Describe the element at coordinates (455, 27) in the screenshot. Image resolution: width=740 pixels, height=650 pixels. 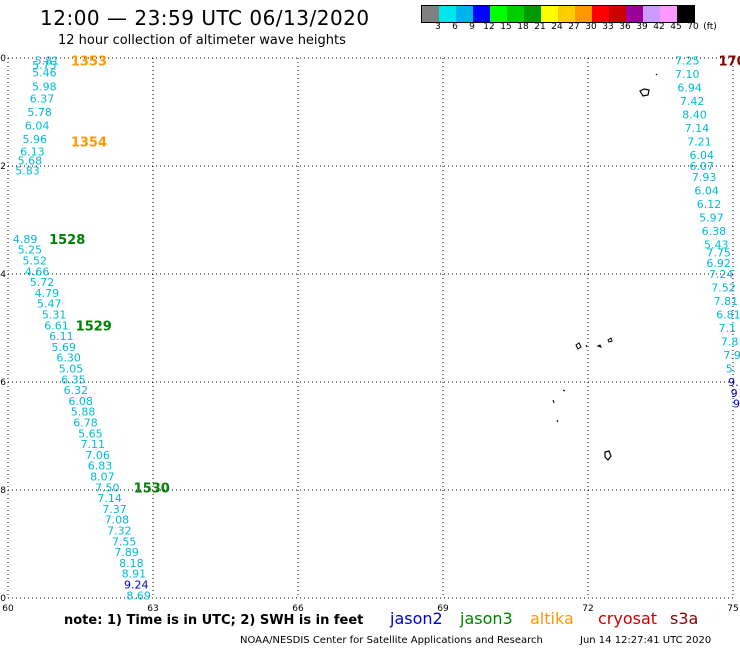
I see `color-scale-label: 6` at that location.